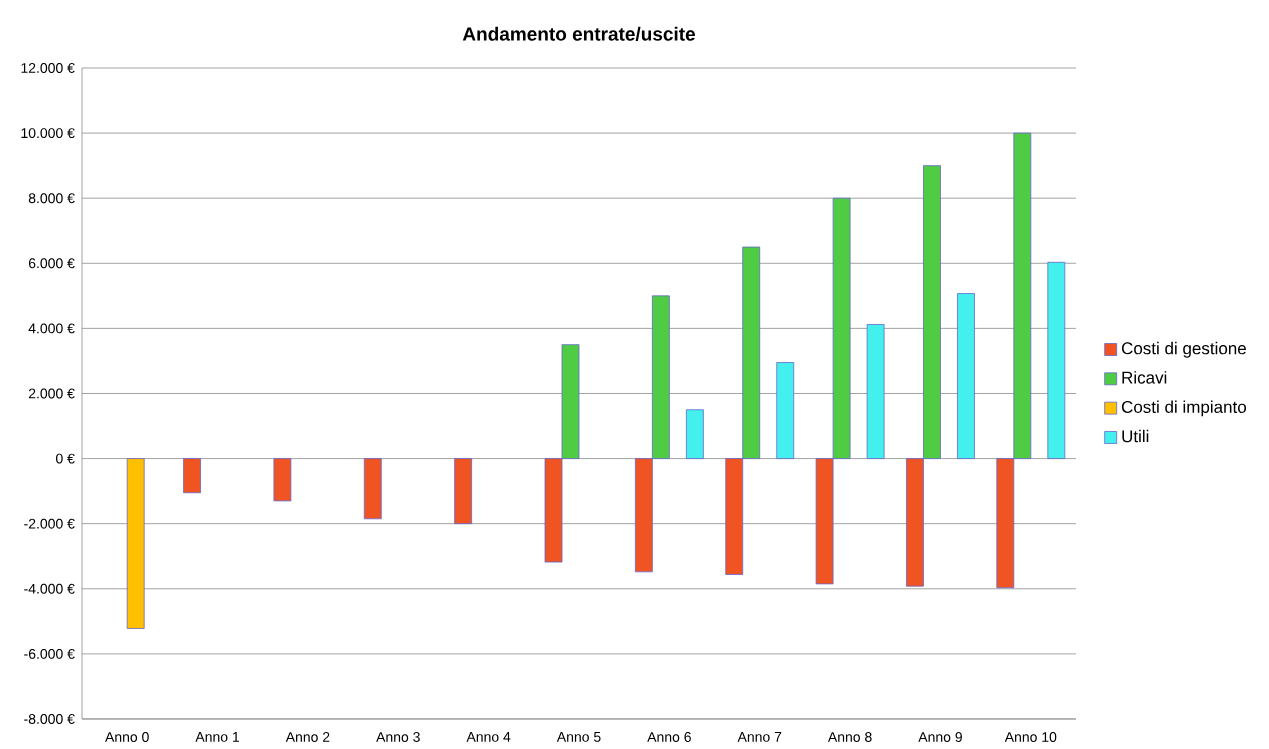 The image size is (1269, 749). What do you see at coordinates (49, 654) in the screenshot?
I see `y-tick-label: -6.000 €` at bounding box center [49, 654].